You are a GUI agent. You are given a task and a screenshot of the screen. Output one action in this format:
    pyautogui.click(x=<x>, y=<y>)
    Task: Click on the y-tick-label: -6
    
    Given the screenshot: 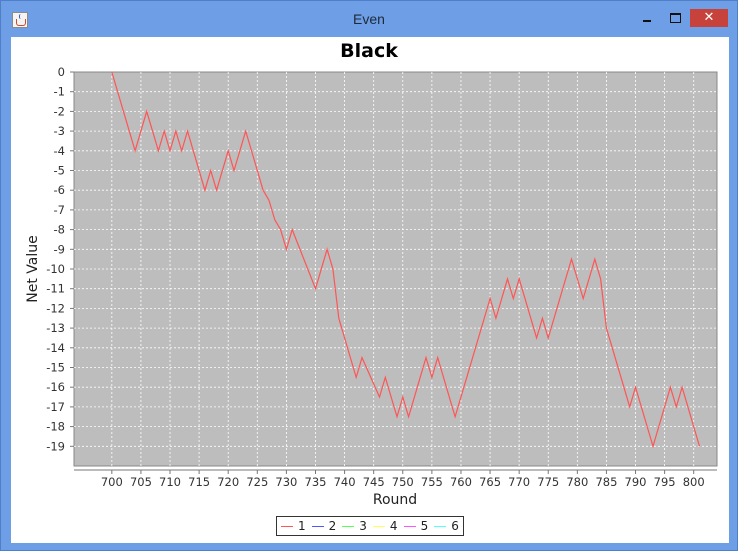 What is the action you would take?
    pyautogui.click(x=59, y=190)
    